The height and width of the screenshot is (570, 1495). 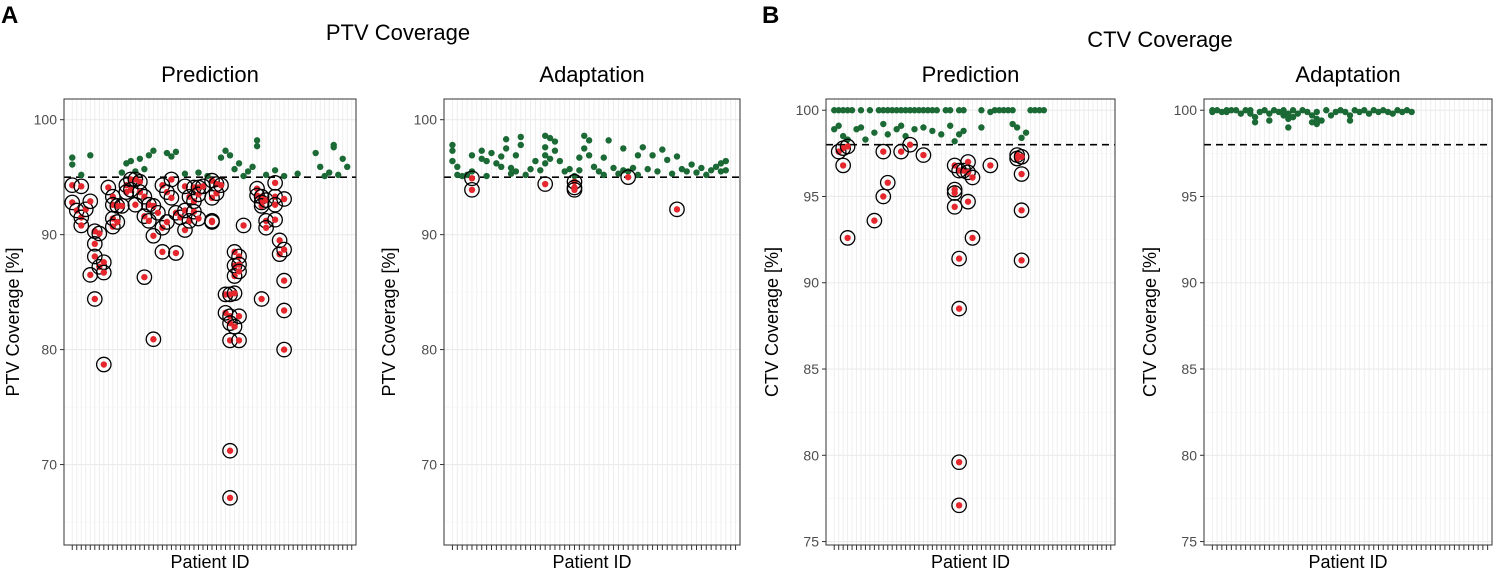 What do you see at coordinates (49, 465) in the screenshot?
I see `y-tick-label: 70` at bounding box center [49, 465].